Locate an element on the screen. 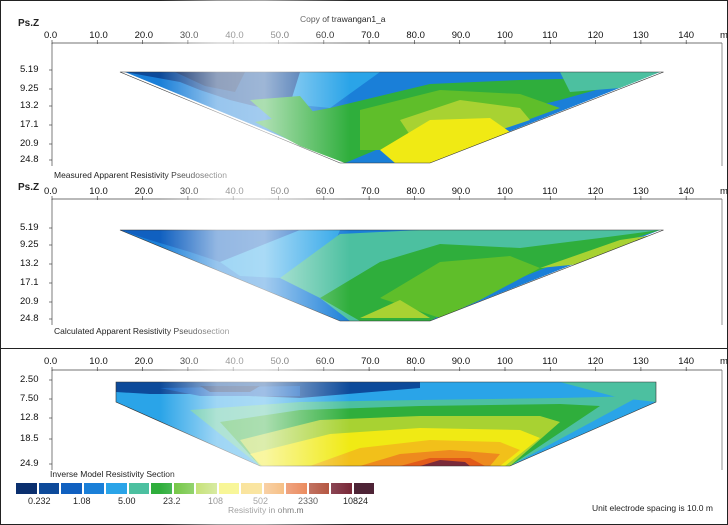 The image size is (728, 525). legend-value-label: 5.00 is located at coordinates (127, 501).